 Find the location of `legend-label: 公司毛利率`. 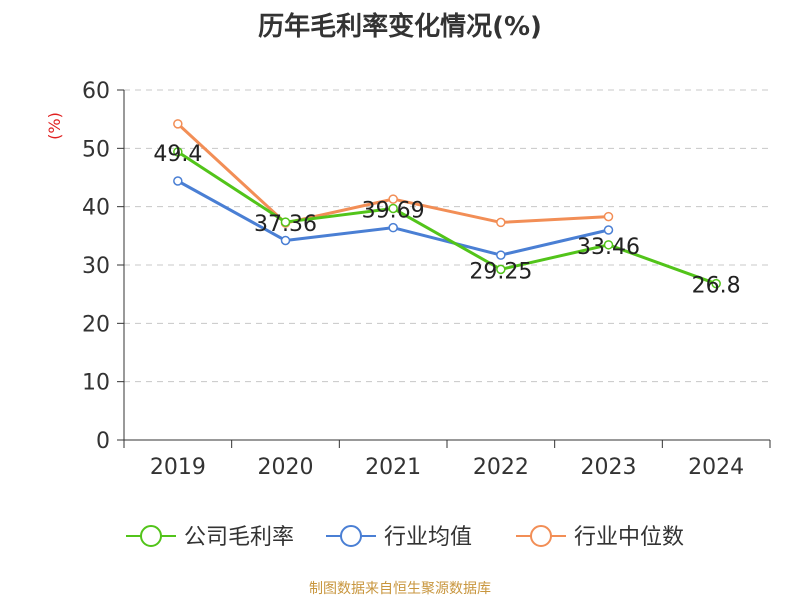

legend-label: 公司毛利率 is located at coordinates (239, 537).